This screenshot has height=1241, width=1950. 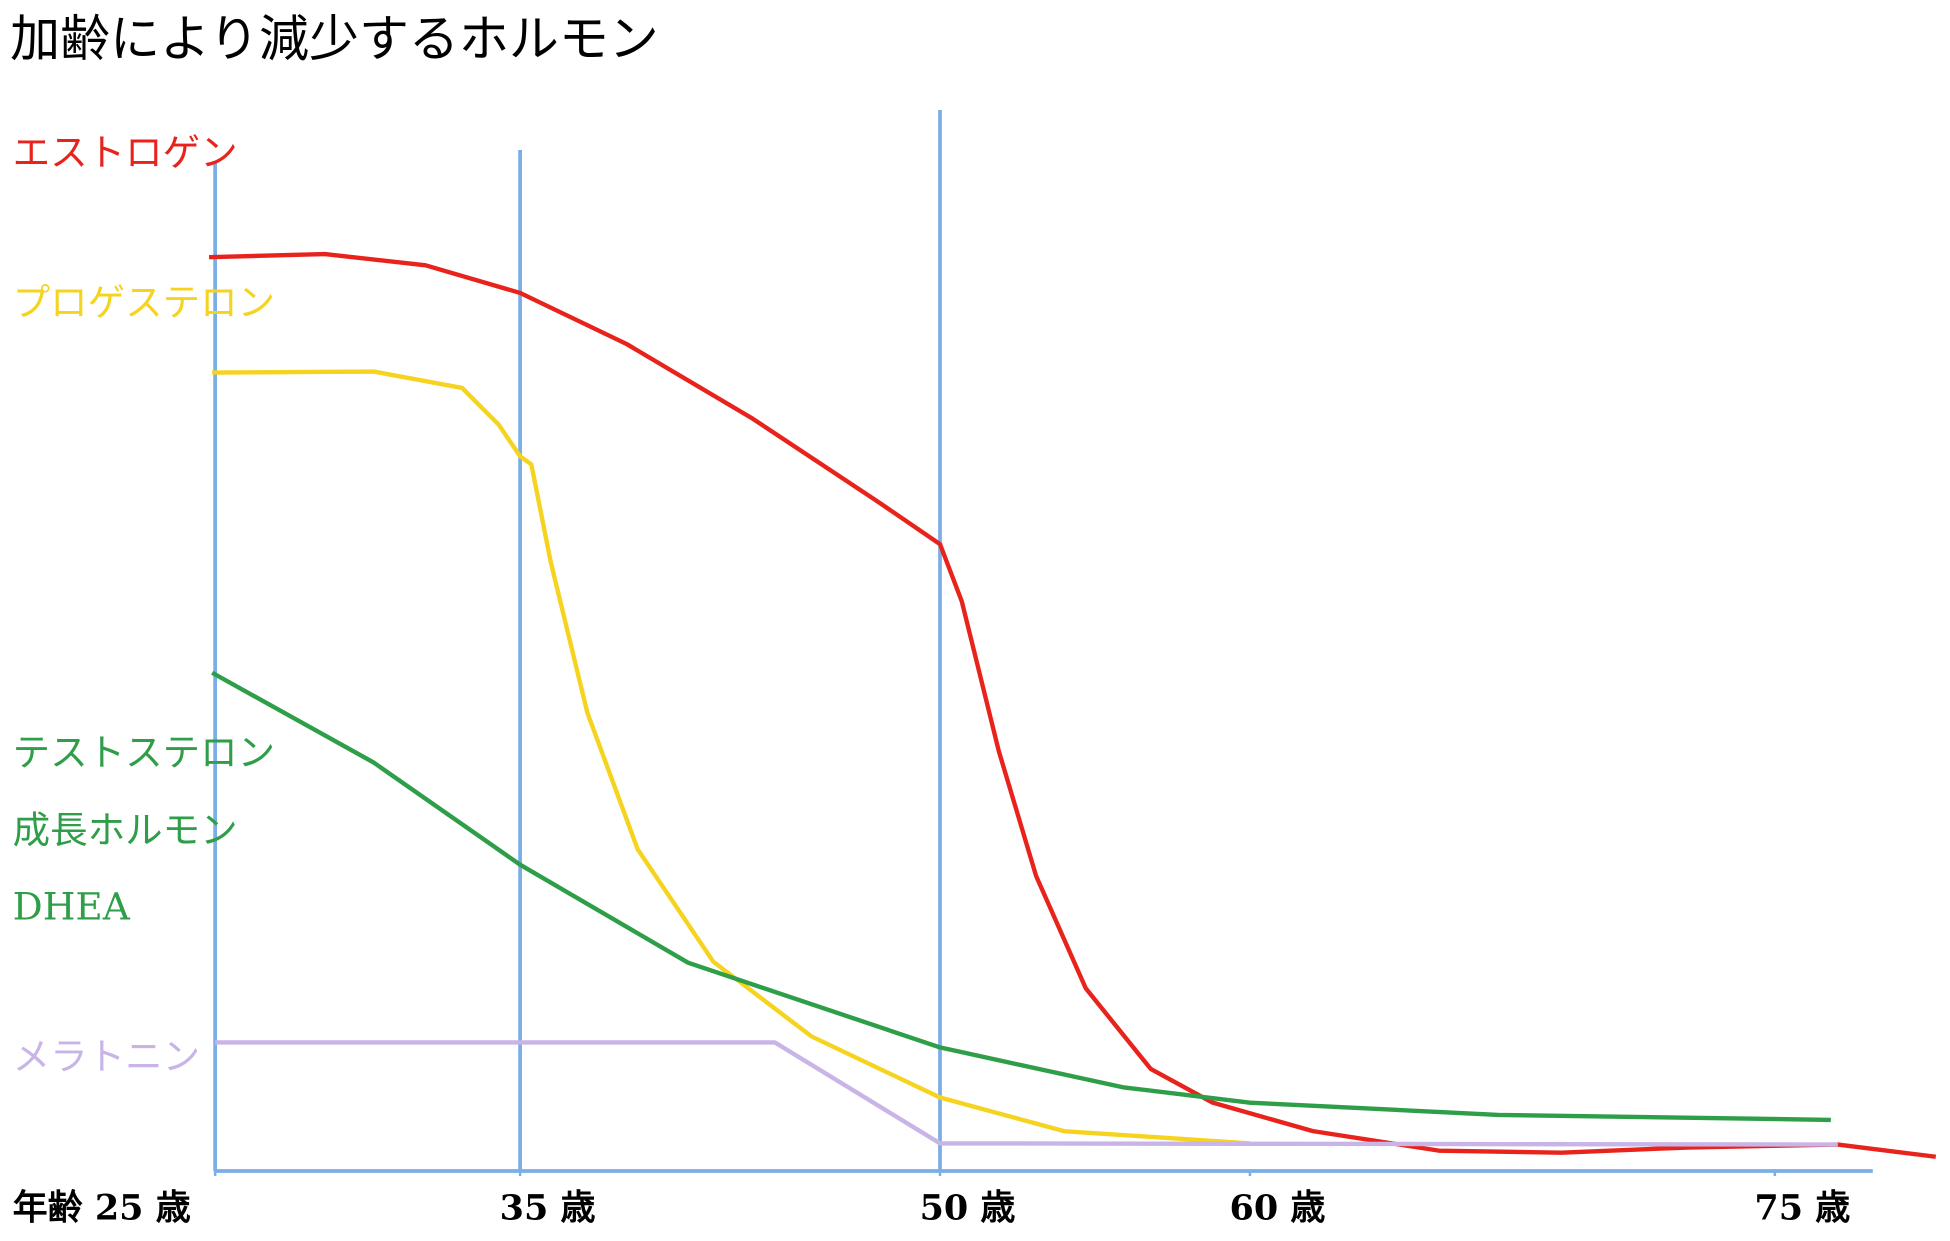 I want to click on legend-label: エストロゲン, so click(x=125, y=153).